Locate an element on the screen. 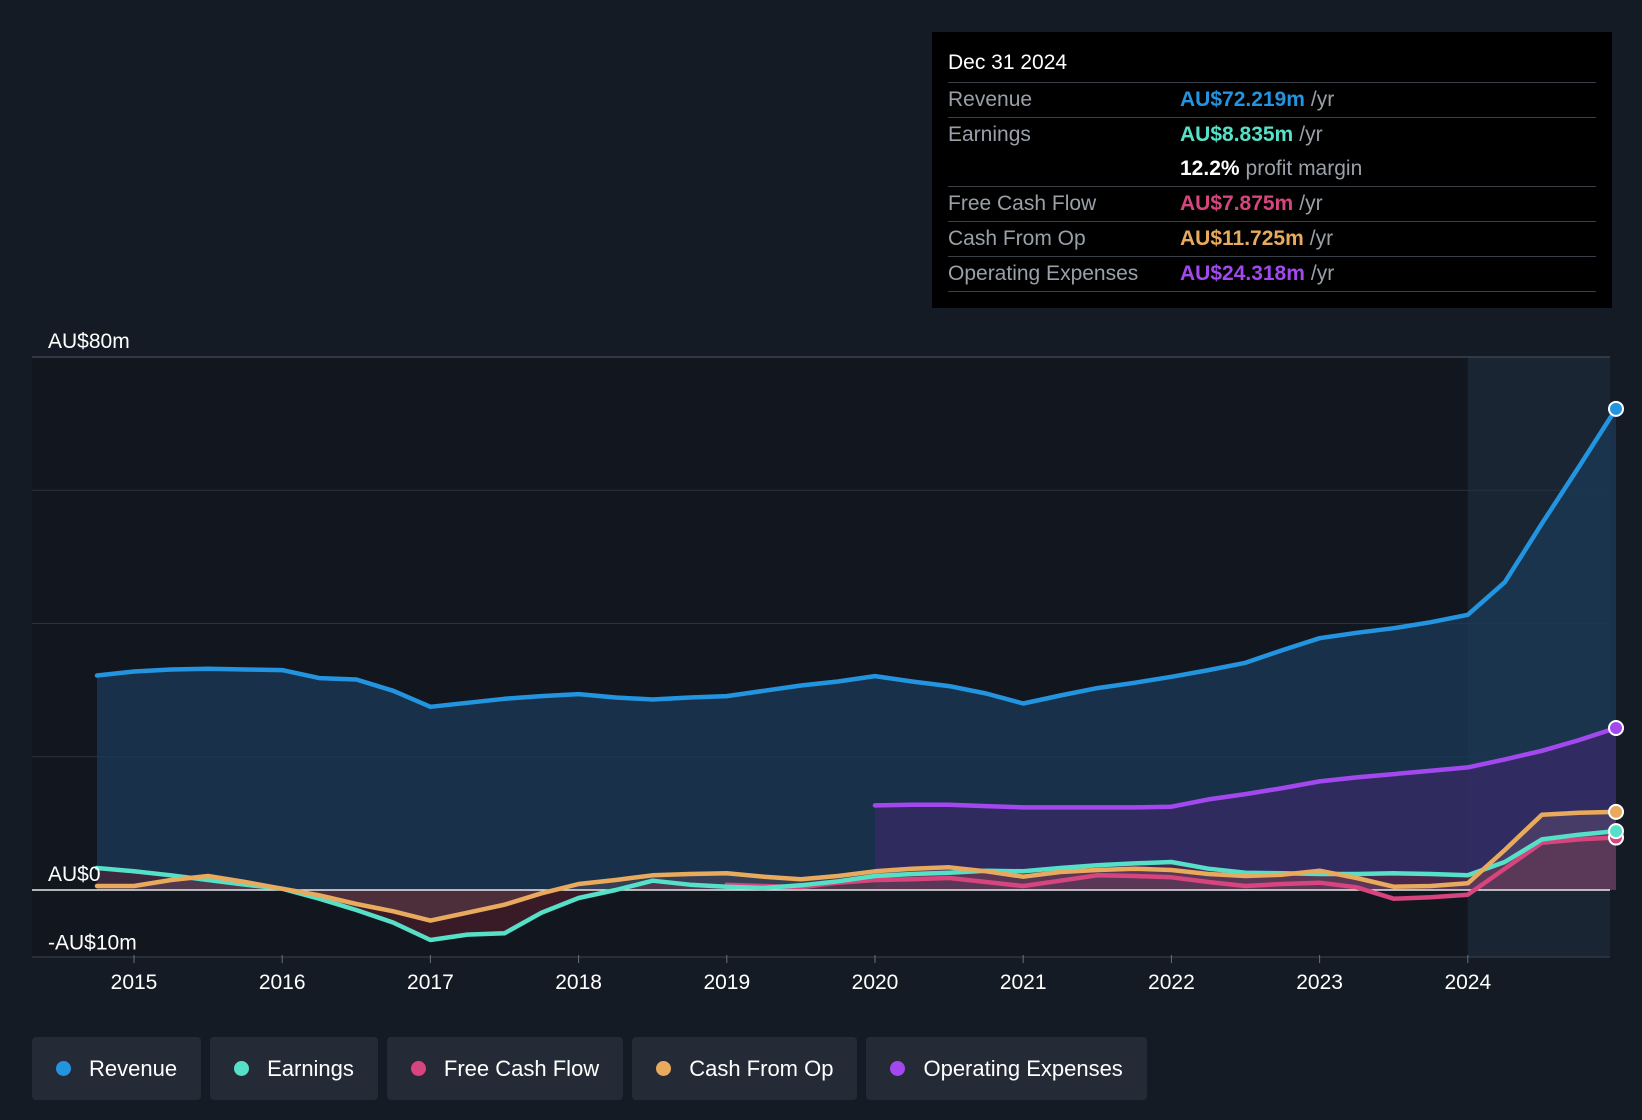 The width and height of the screenshot is (1642, 1120). tooltip-value: AU$7.875m is located at coordinates (1237, 203).